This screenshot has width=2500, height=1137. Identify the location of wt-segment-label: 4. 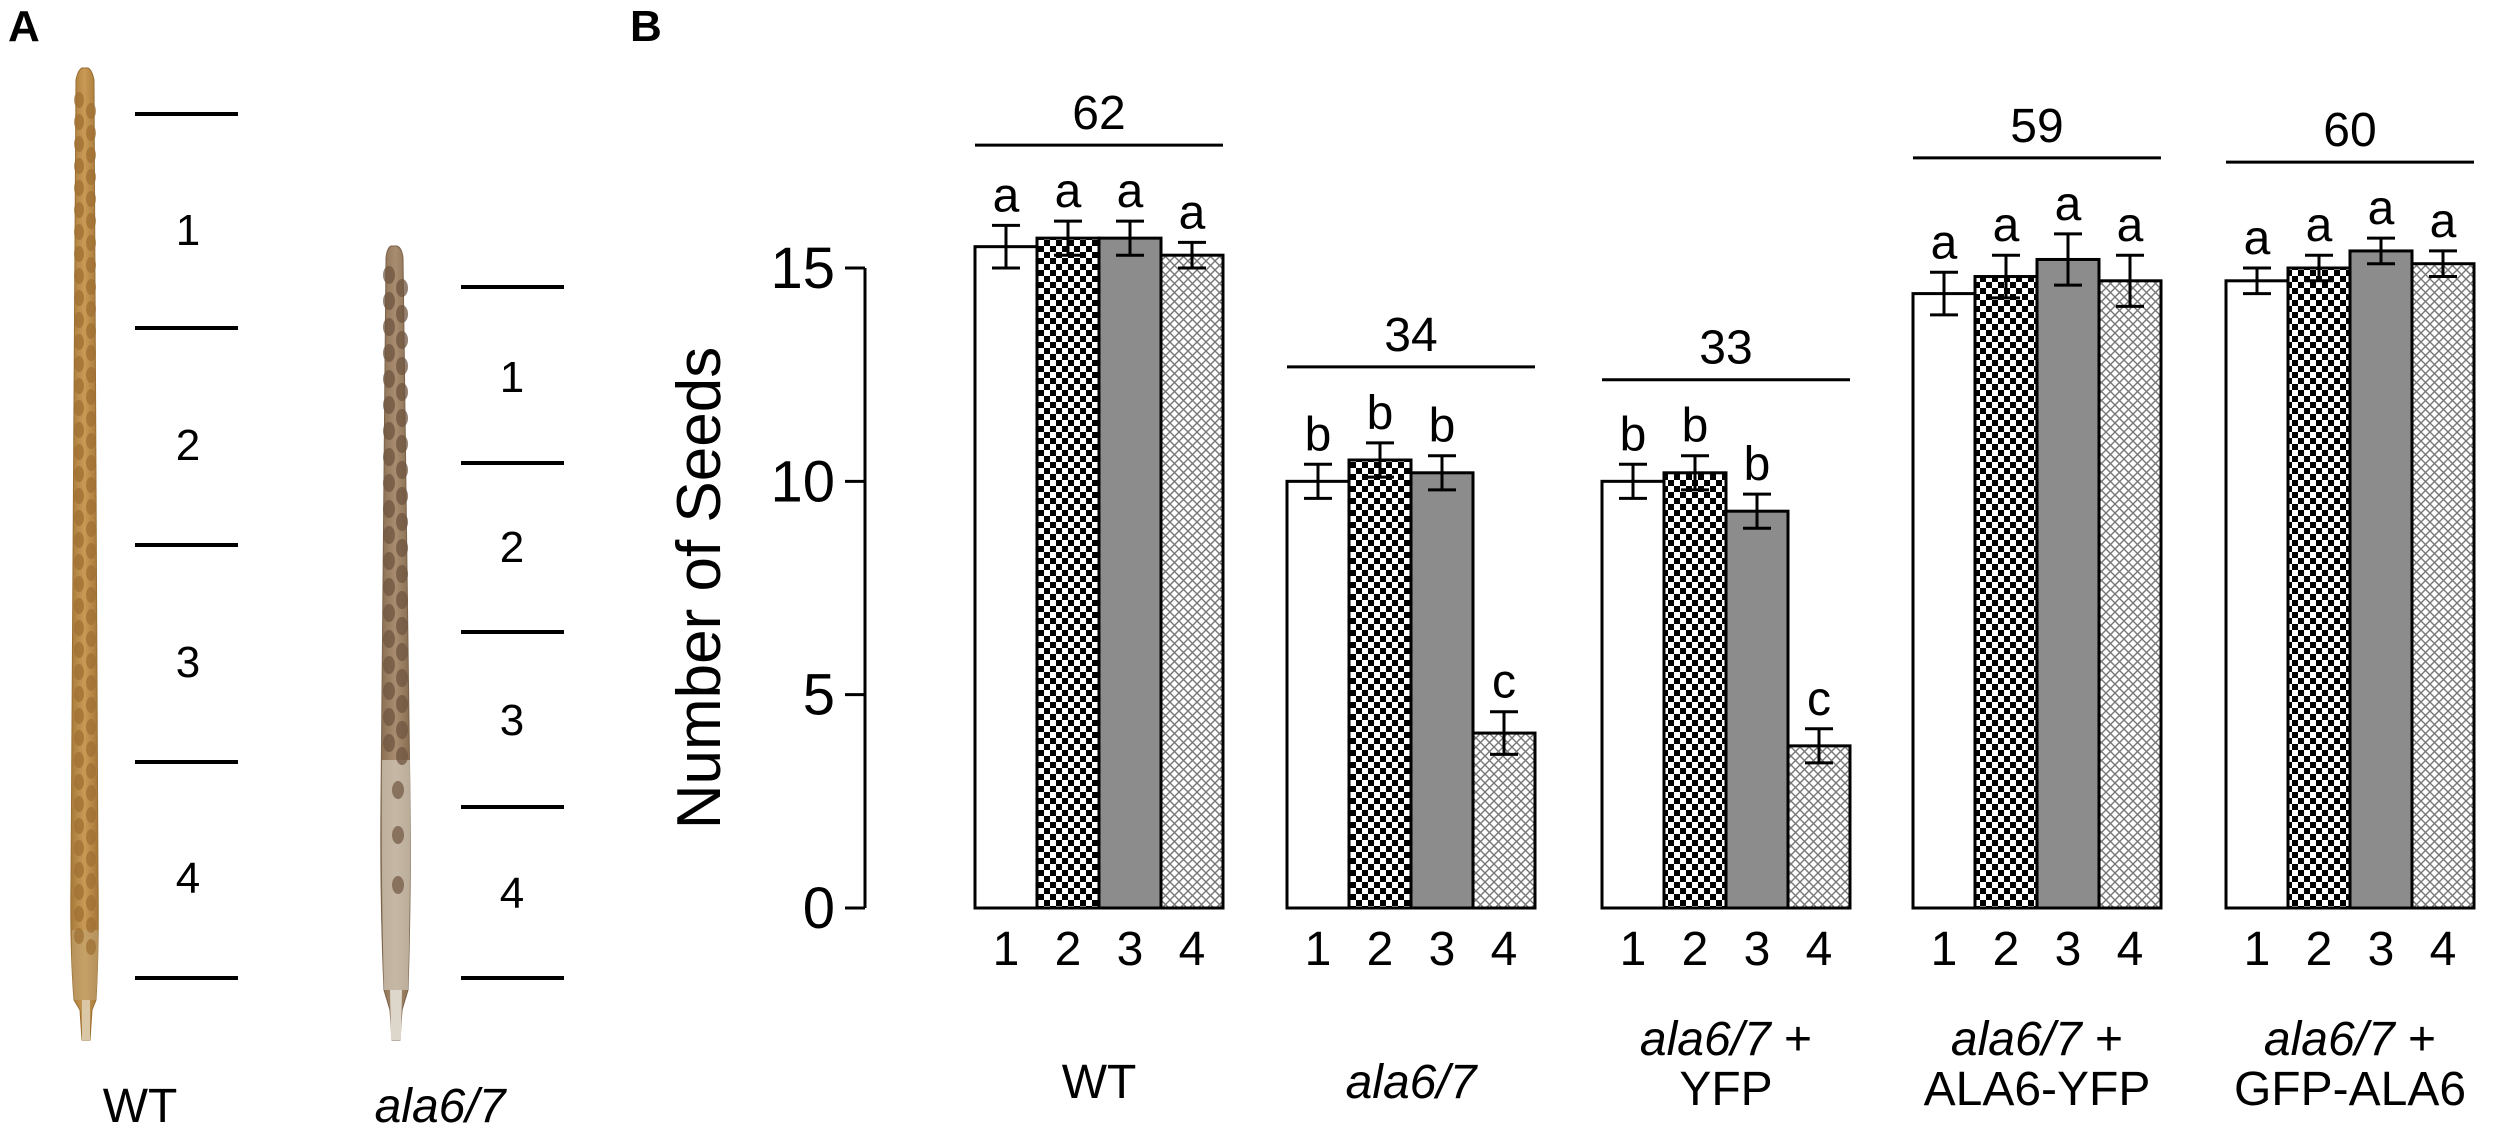
(188, 878).